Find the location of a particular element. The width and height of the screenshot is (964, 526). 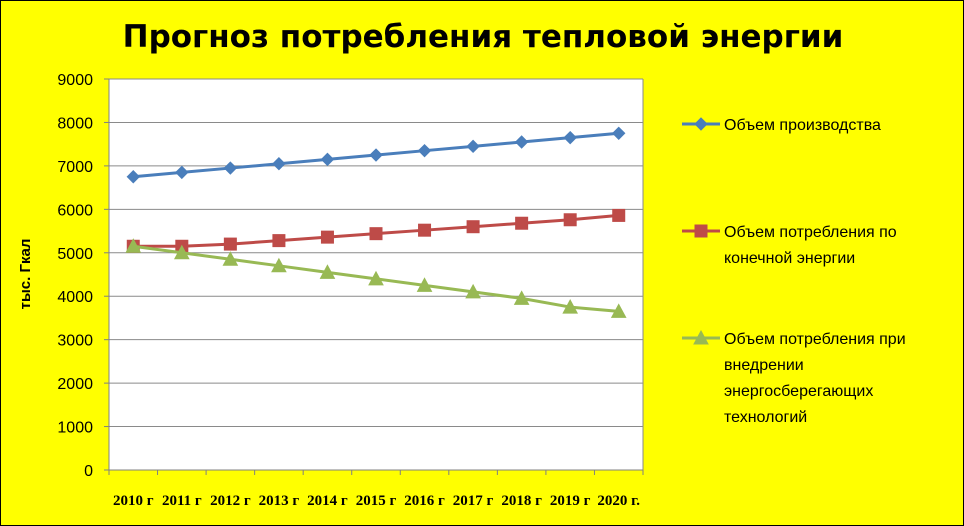

y-tick-label: 2000 is located at coordinates (75, 384).